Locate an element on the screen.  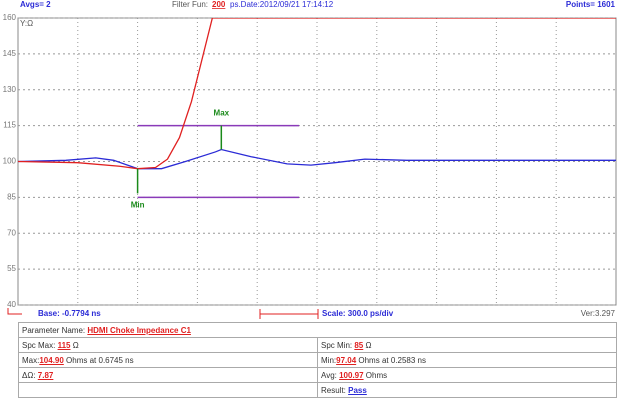
cell-label: Result: is located at coordinates (335, 390).